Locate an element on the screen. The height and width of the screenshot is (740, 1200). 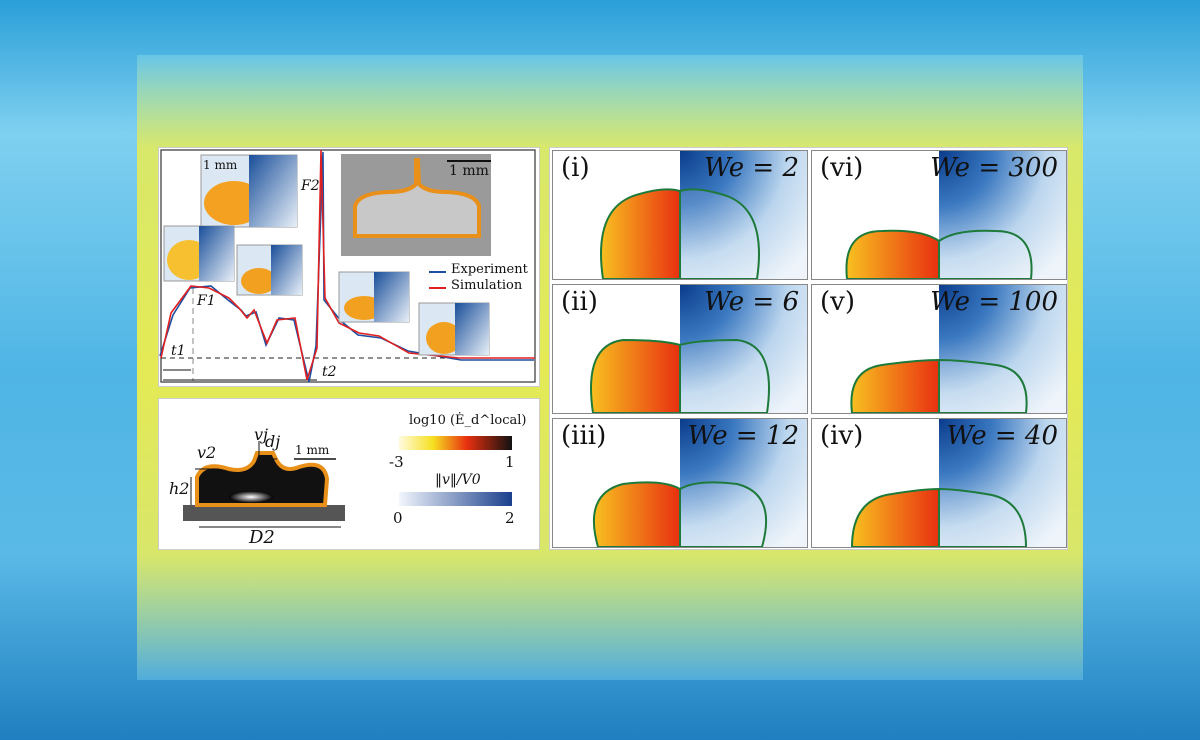
legend-experiment: Experiment is located at coordinates (489, 269).